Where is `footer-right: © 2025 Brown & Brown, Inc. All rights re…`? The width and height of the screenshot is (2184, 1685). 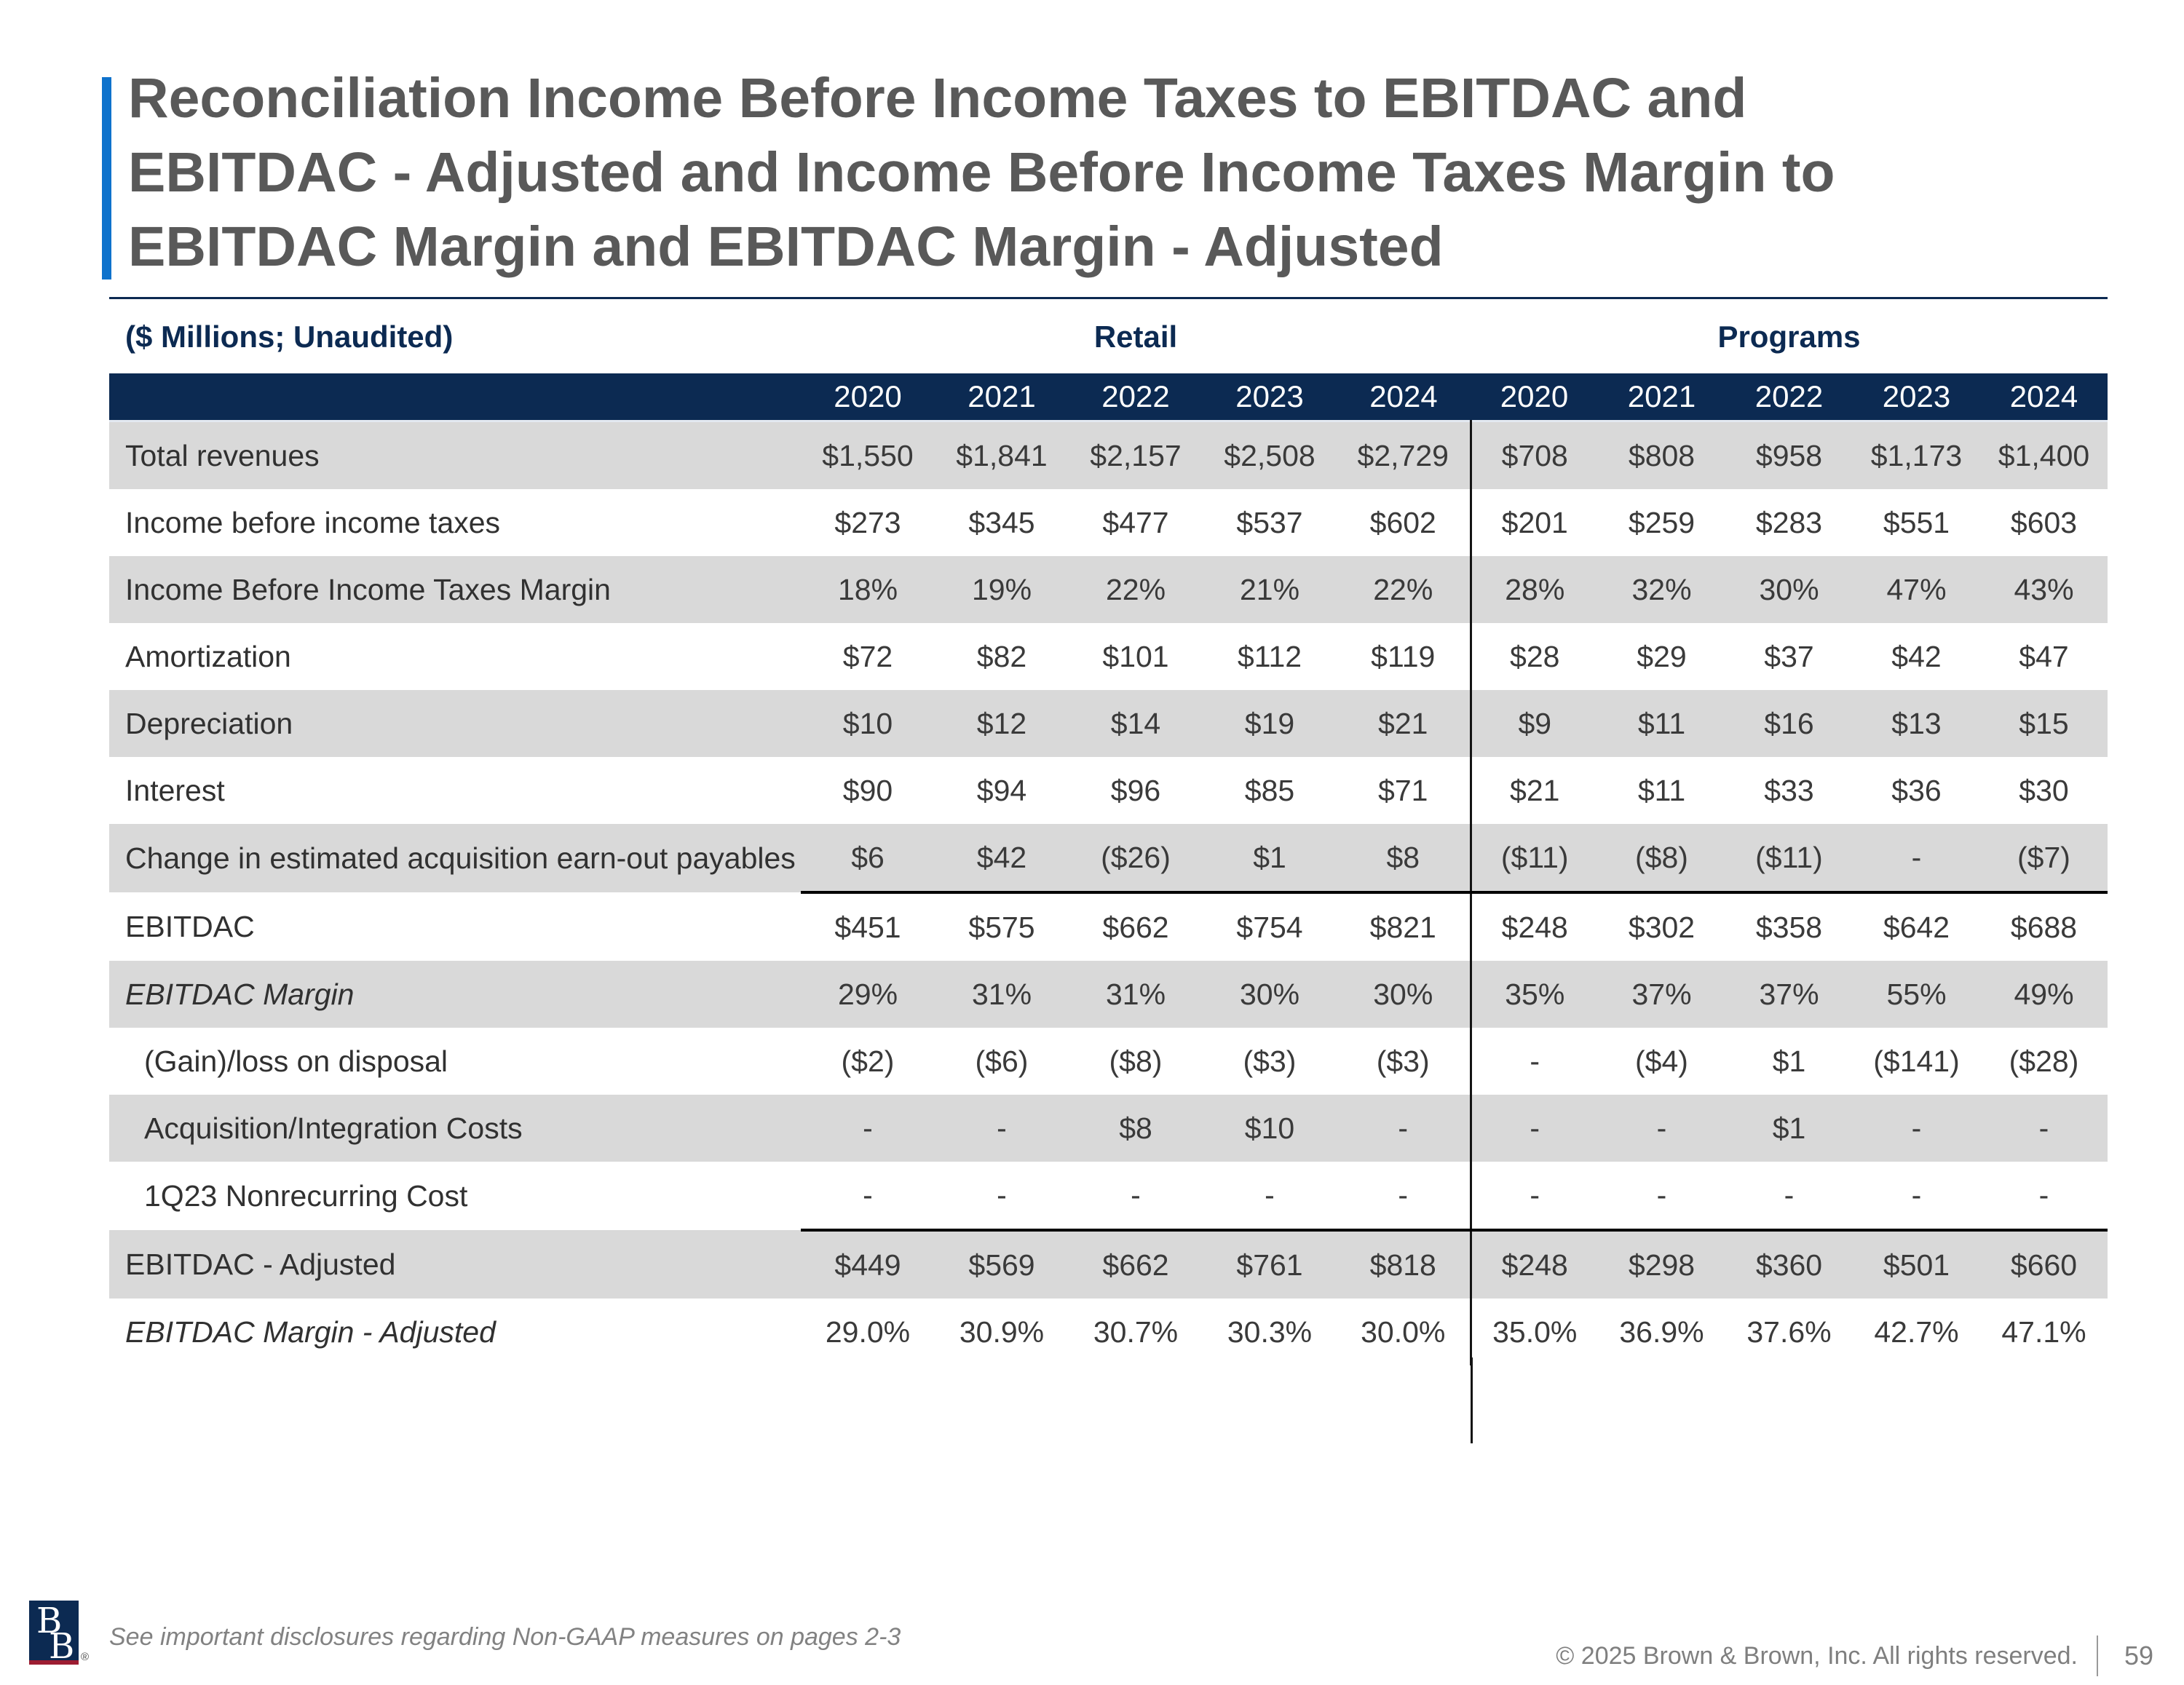
footer-right: © 2025 Brown & Brown, Inc. All rights re… is located at coordinates (1855, 1655).